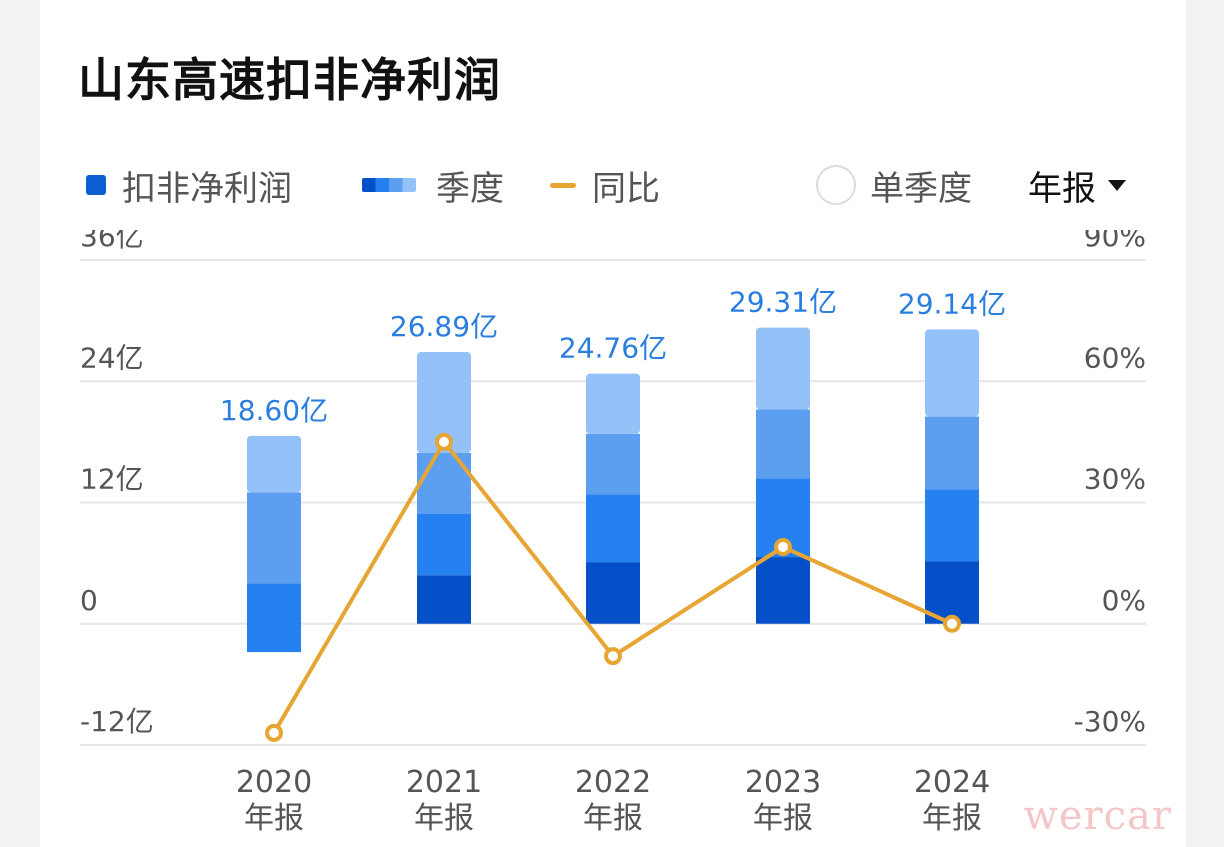 Image resolution: width=1224 pixels, height=847 pixels. Describe the element at coordinates (274, 410) in the screenshot. I see `bar-value-label: 18.60亿` at that location.